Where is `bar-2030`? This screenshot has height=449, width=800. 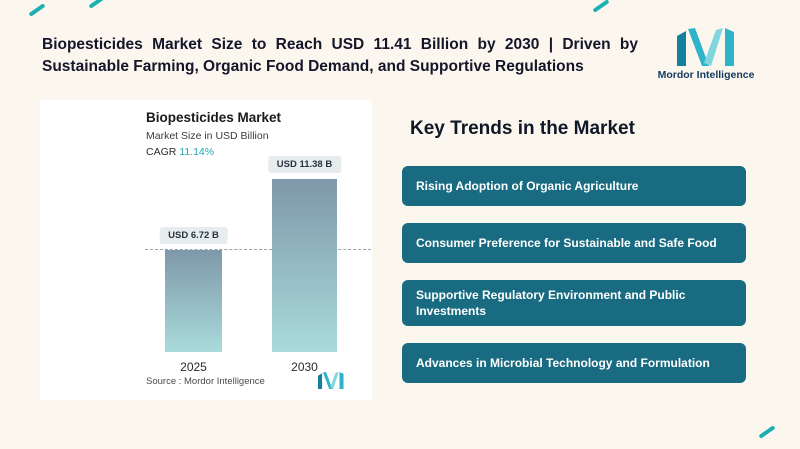 bar-2030 is located at coordinates (304, 265).